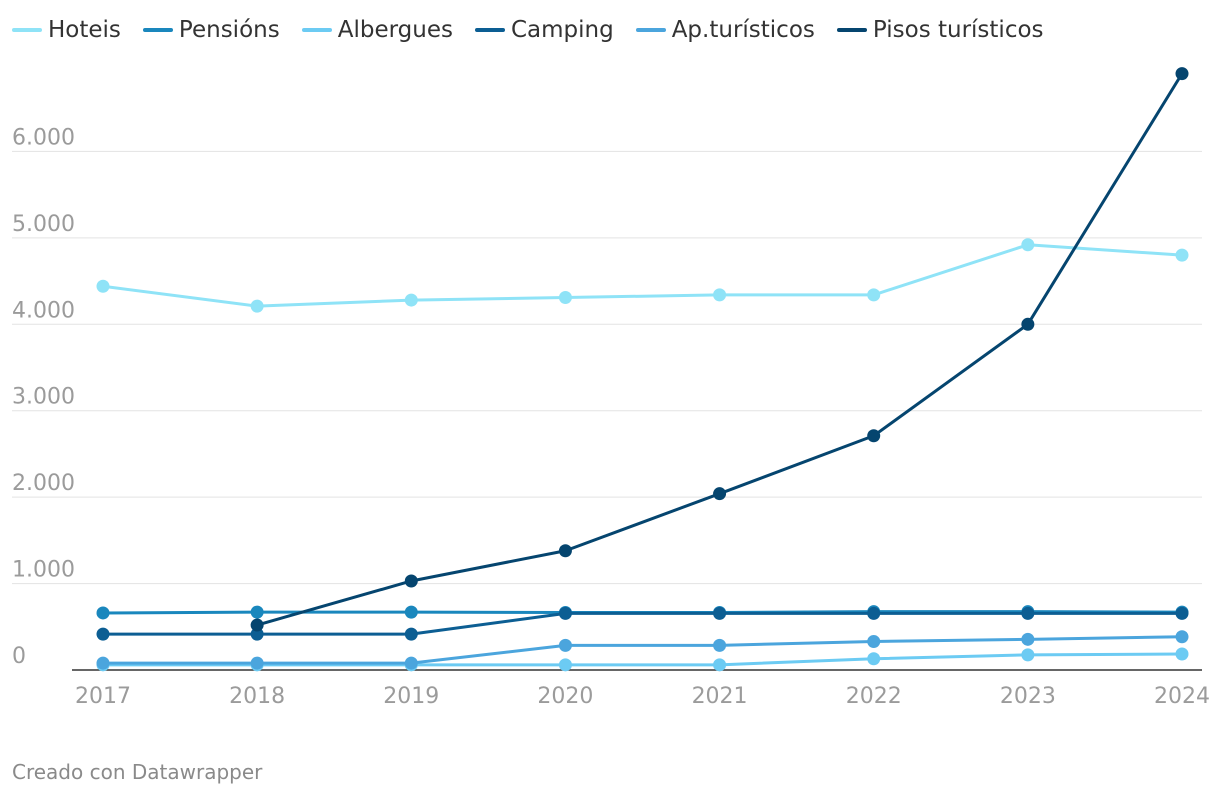  I want to click on x-tick-label: 2021, so click(720, 696).